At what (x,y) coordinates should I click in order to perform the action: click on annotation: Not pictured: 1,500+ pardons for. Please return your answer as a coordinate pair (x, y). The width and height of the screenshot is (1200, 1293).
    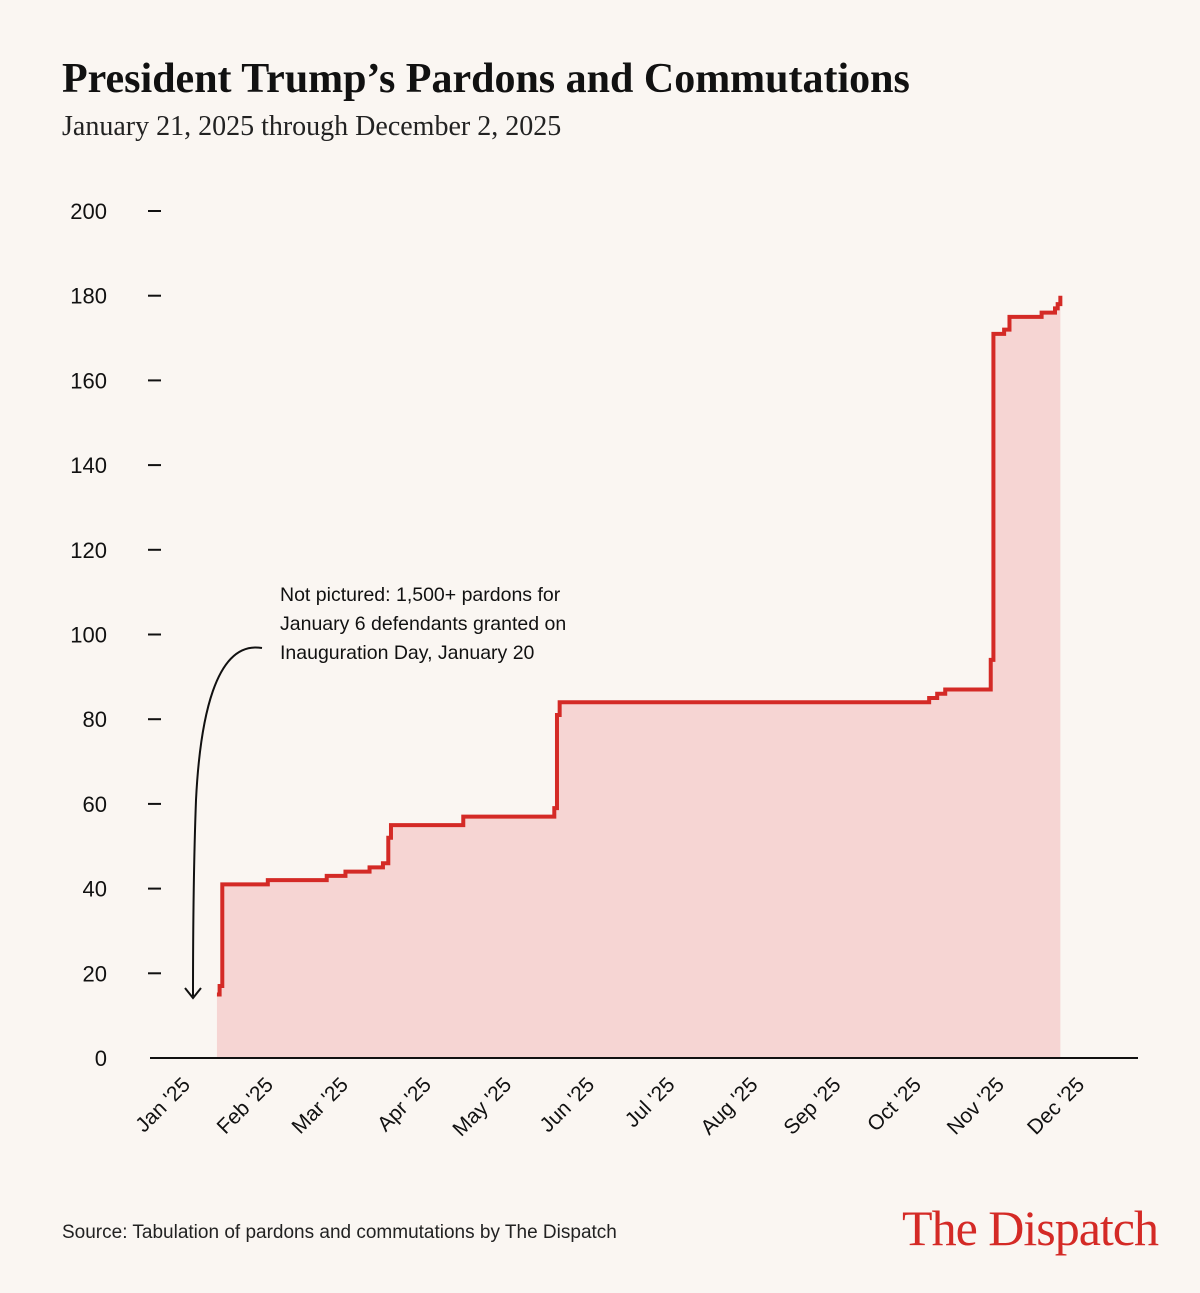
    Looking at the image, I should click on (420, 595).